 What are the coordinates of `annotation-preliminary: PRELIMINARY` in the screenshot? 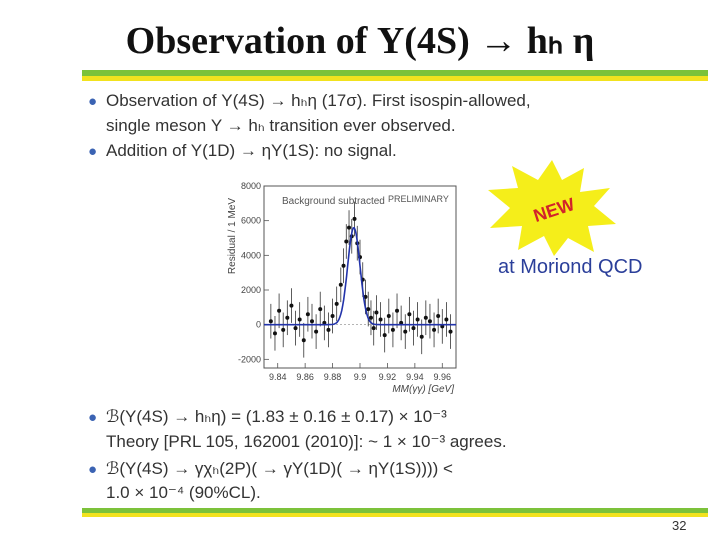 It's located at (418, 199).